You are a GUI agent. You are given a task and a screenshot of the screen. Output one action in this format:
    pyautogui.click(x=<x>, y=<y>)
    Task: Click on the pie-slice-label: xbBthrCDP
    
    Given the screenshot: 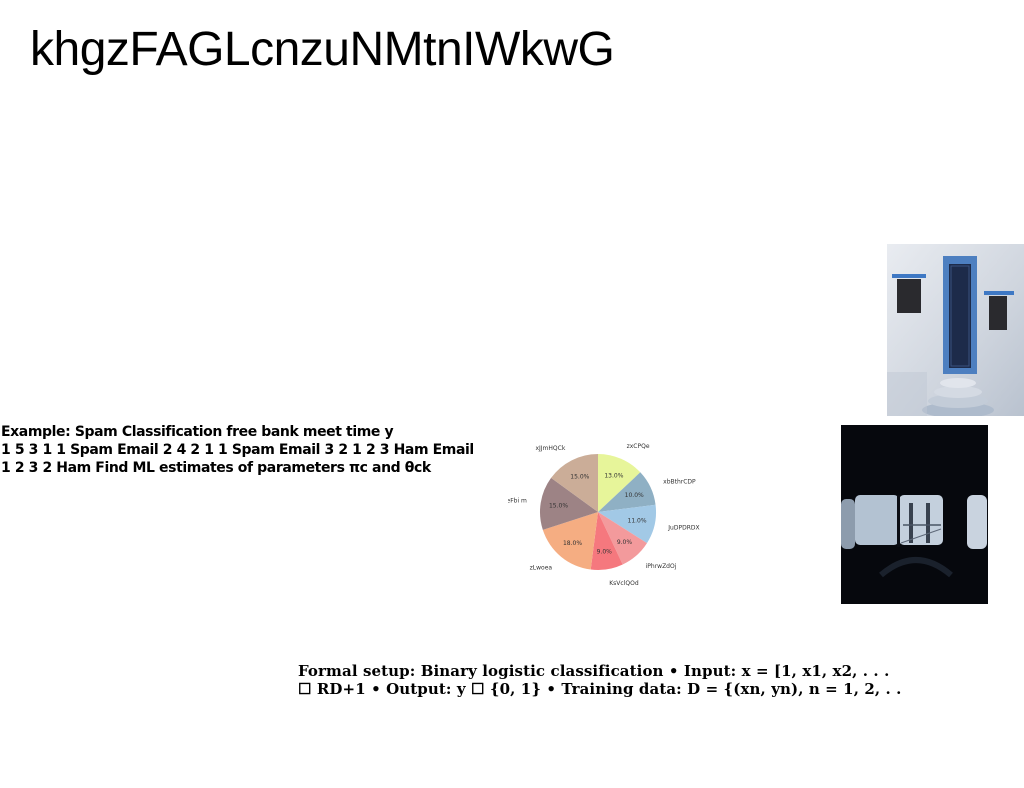 What is the action you would take?
    pyautogui.click(x=679, y=481)
    